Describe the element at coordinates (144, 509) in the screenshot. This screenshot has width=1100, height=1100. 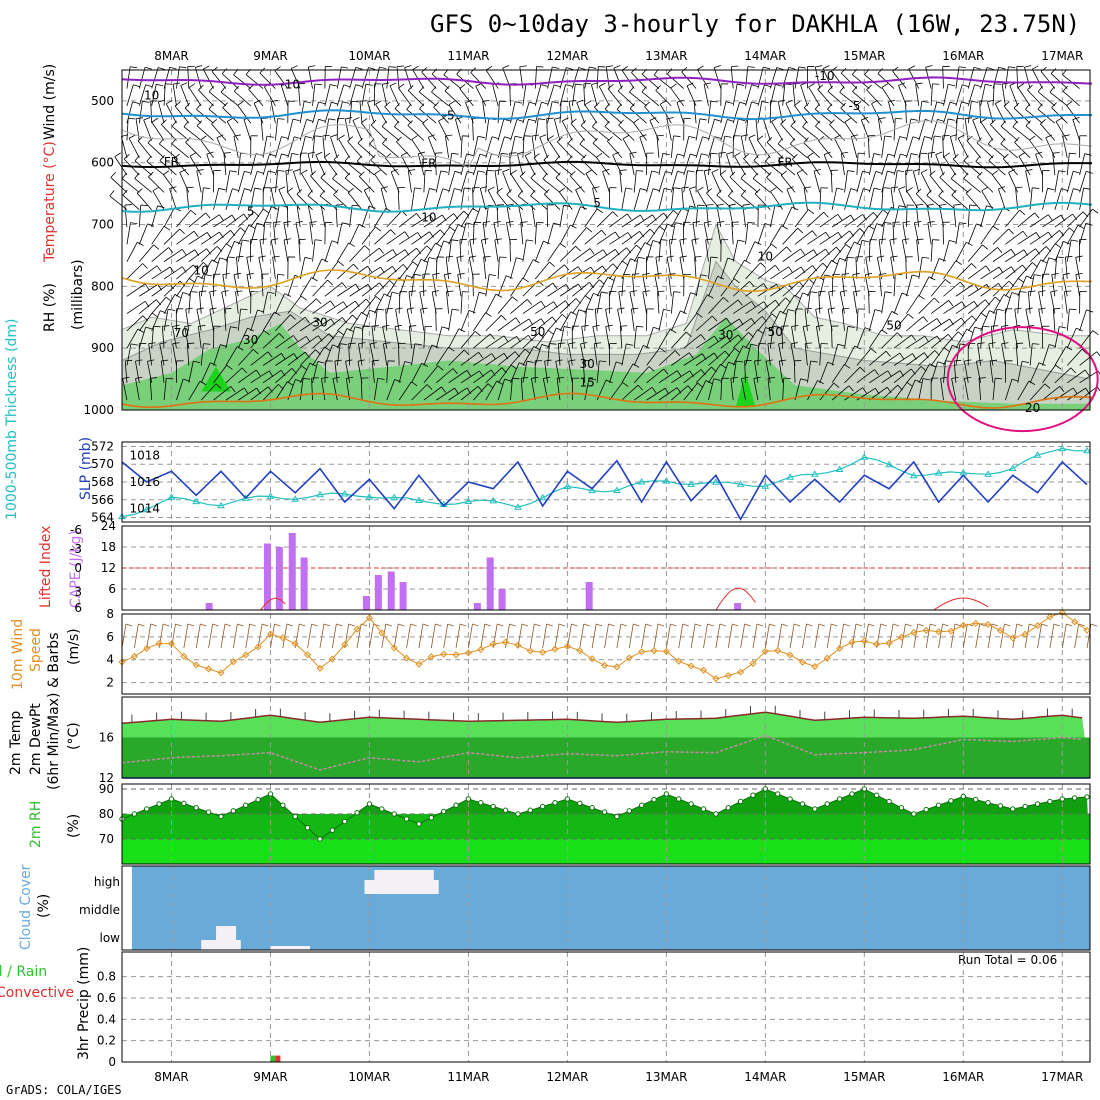
I see `slp-tick-1014: 1014` at that location.